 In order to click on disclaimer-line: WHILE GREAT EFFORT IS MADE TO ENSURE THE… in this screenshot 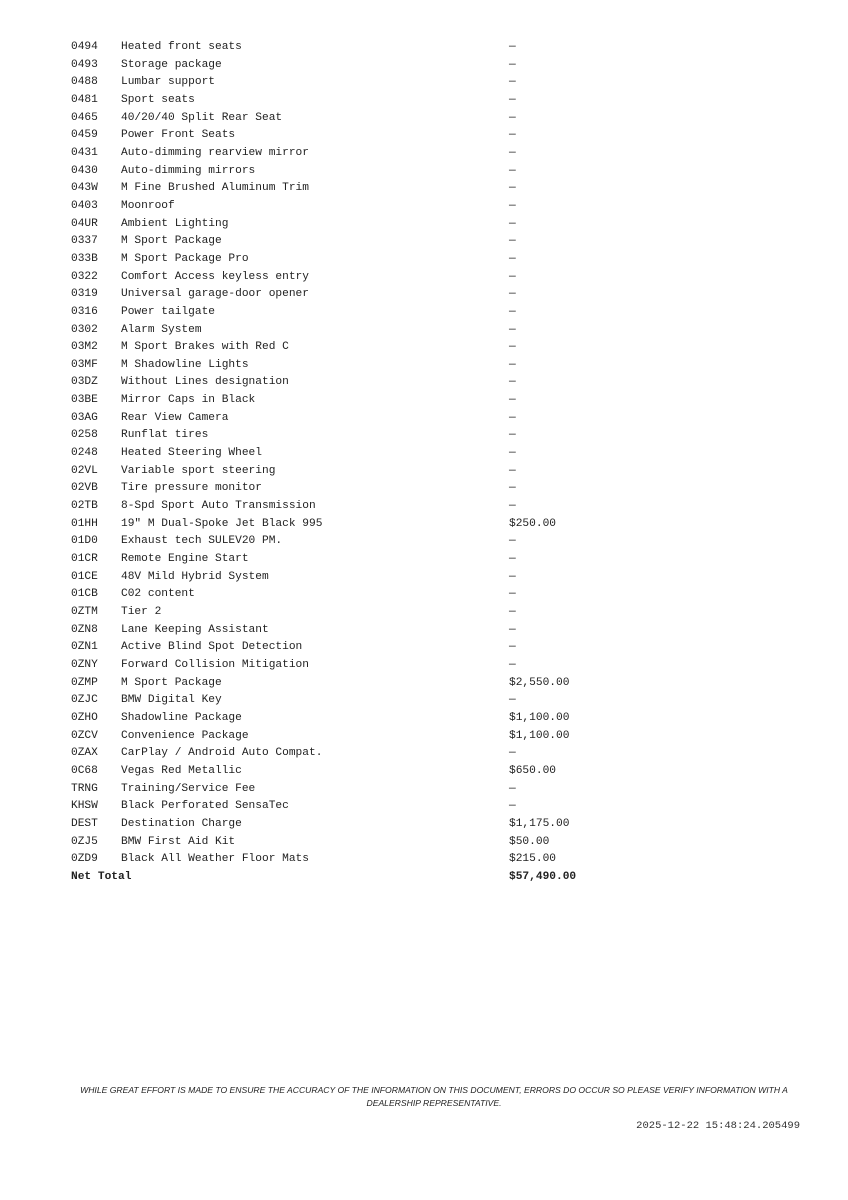, I will do `click(434, 1090)`.